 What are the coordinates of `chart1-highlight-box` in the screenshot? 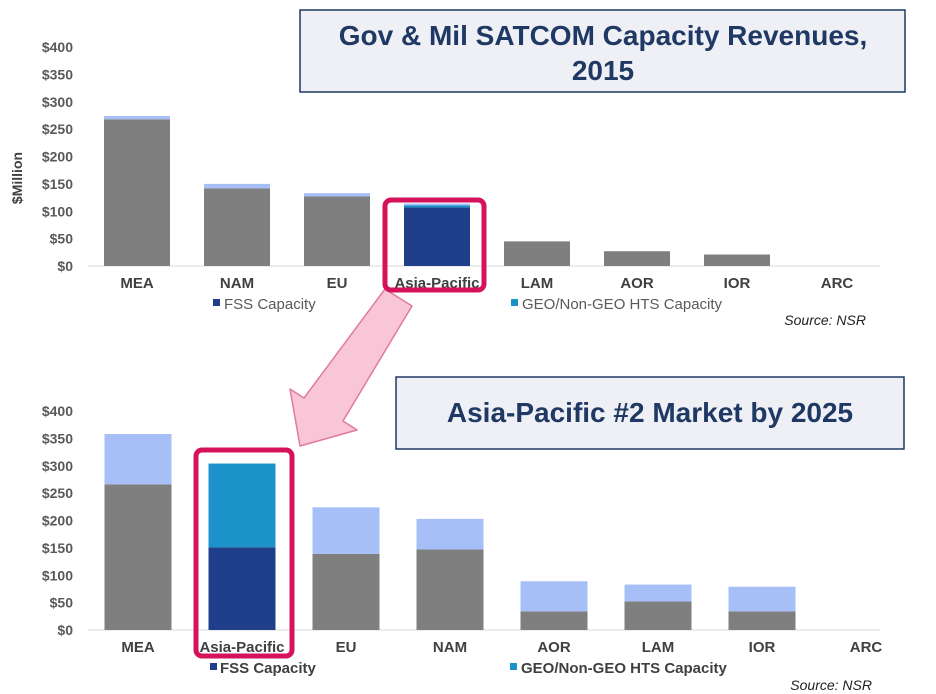 It's located at (434, 245).